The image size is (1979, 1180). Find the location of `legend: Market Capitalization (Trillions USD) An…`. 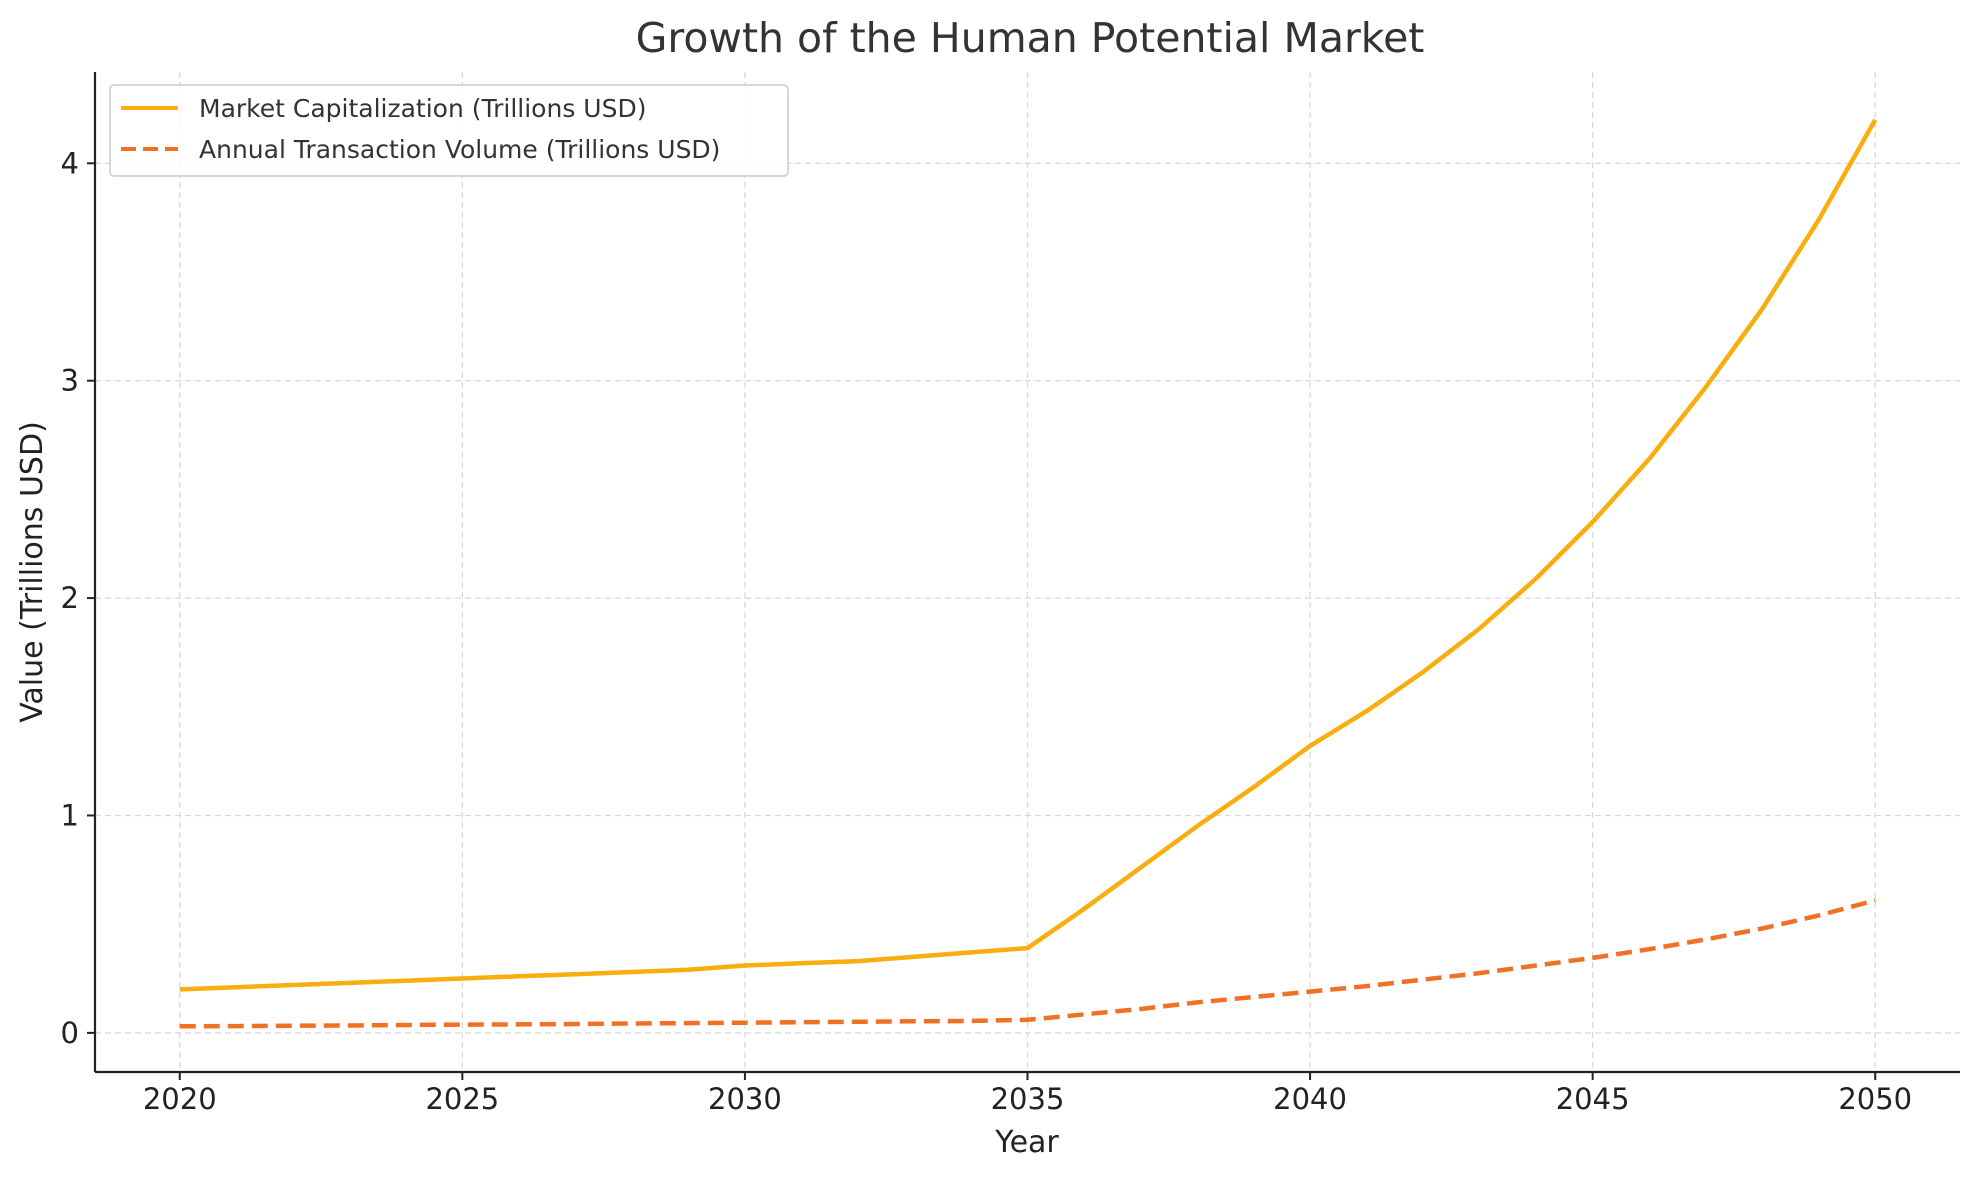

legend: Market Capitalization (Trillions USD) An… is located at coordinates (449, 130).